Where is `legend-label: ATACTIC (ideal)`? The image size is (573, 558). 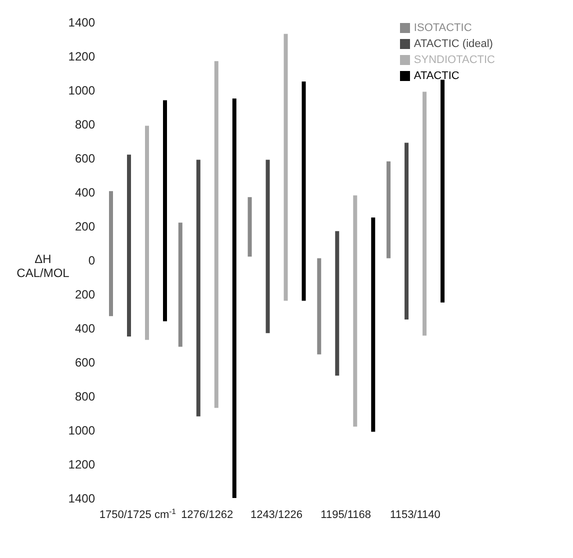 legend-label: ATACTIC (ideal) is located at coordinates (453, 44).